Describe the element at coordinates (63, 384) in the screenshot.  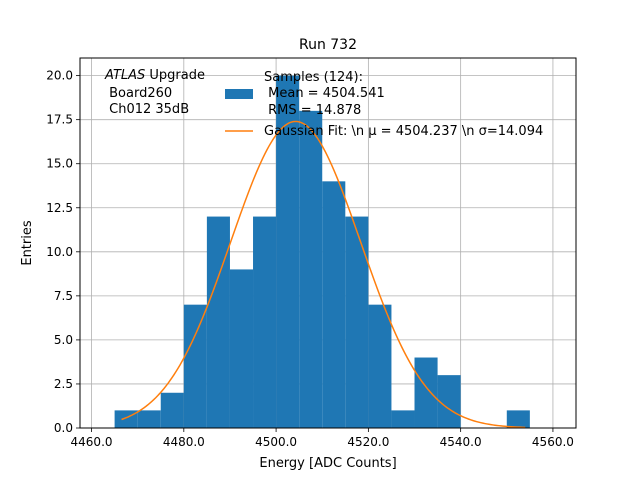
I see `y-tick-label-1: 2.5` at that location.